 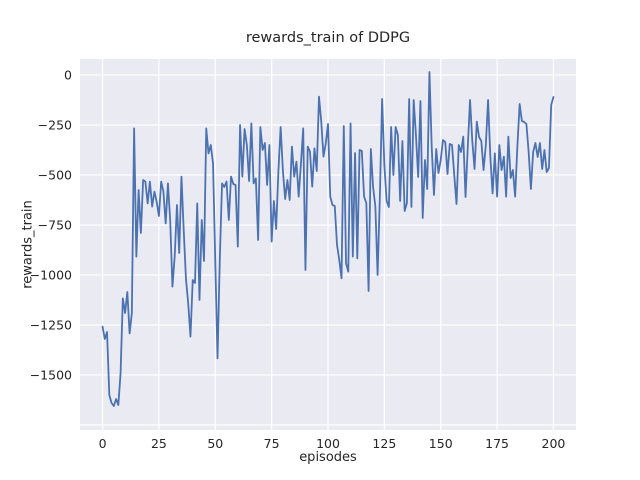 What do you see at coordinates (328, 38) in the screenshot?
I see `chart-title: rewards_train of DDPG` at bounding box center [328, 38].